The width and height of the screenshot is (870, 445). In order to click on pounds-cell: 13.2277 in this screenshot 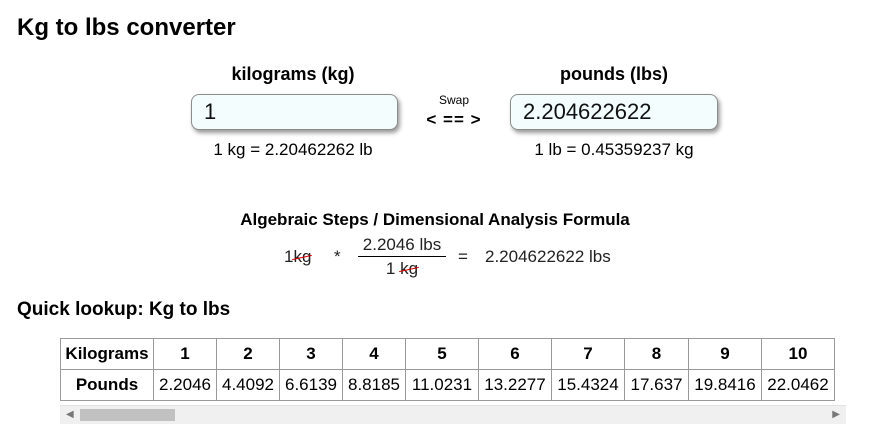, I will do `click(515, 385)`.